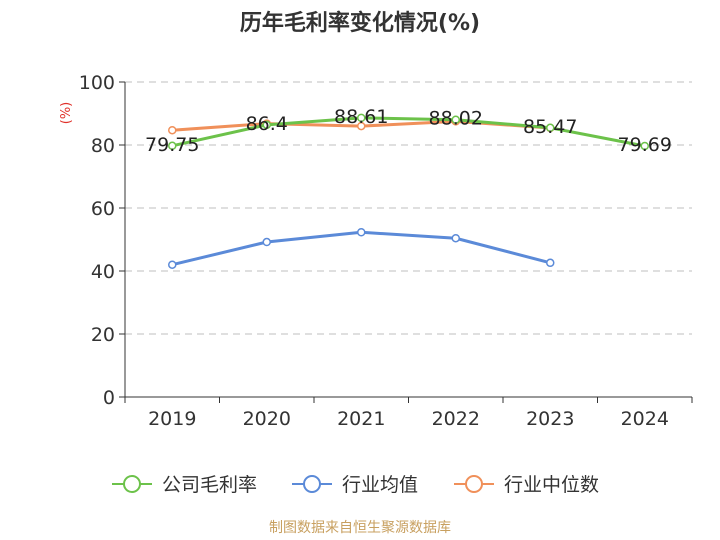 This screenshot has width=720, height=540. Describe the element at coordinates (103, 272) in the screenshot. I see `y-tick-label: 40` at that location.